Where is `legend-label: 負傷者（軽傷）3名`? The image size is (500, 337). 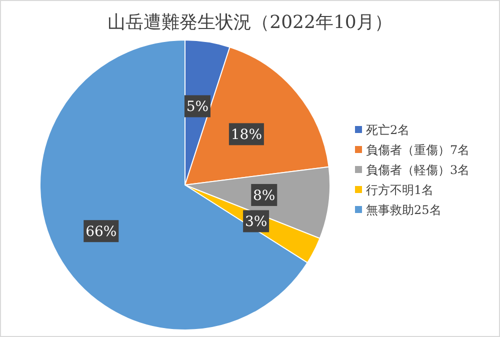
legend-label: 負傷者（軽傷）3名 is located at coordinates (418, 170).